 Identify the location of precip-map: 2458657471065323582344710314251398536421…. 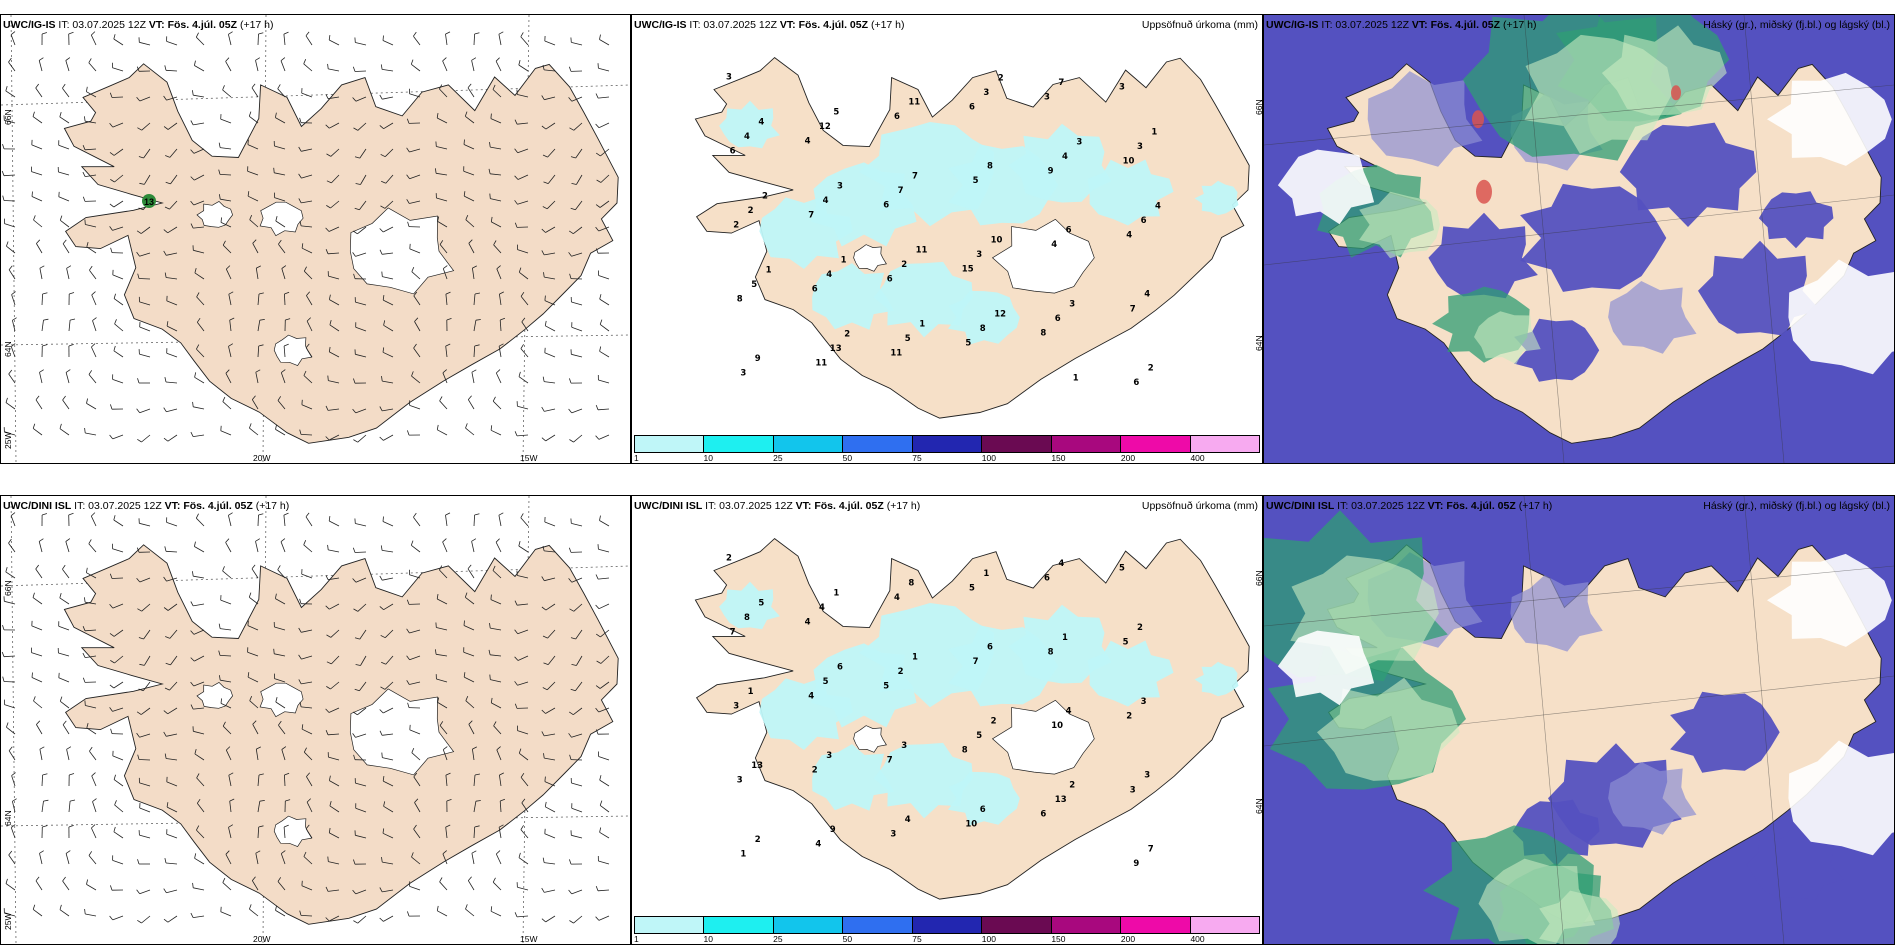
(972, 719).